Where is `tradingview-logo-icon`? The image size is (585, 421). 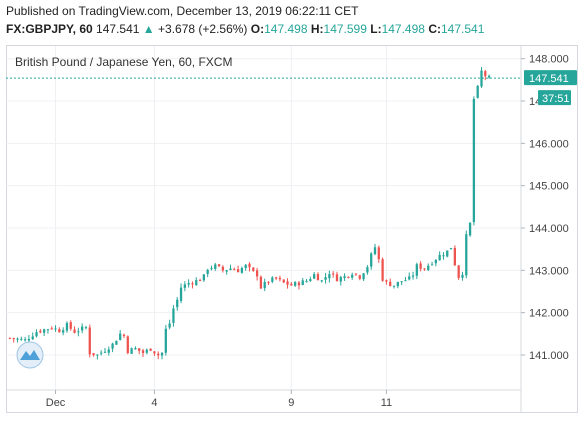
tradingview-logo-icon is located at coordinates (30, 355).